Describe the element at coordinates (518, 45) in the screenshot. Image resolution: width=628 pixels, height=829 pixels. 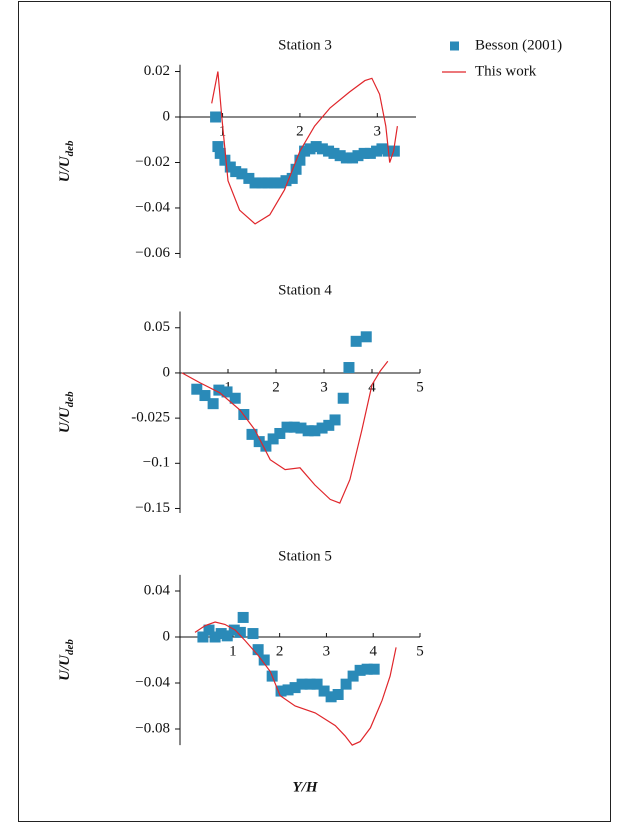
I see `legend-label: Besson (2001)` at that location.